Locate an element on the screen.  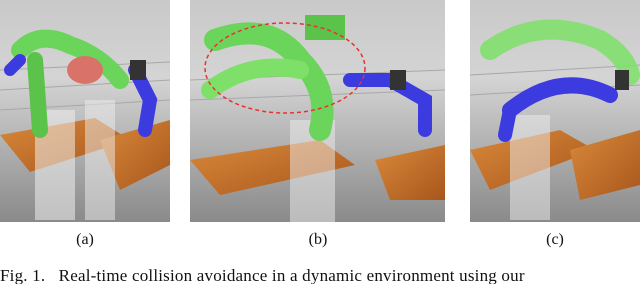
panel-label: (c) is located at coordinates (555, 239).